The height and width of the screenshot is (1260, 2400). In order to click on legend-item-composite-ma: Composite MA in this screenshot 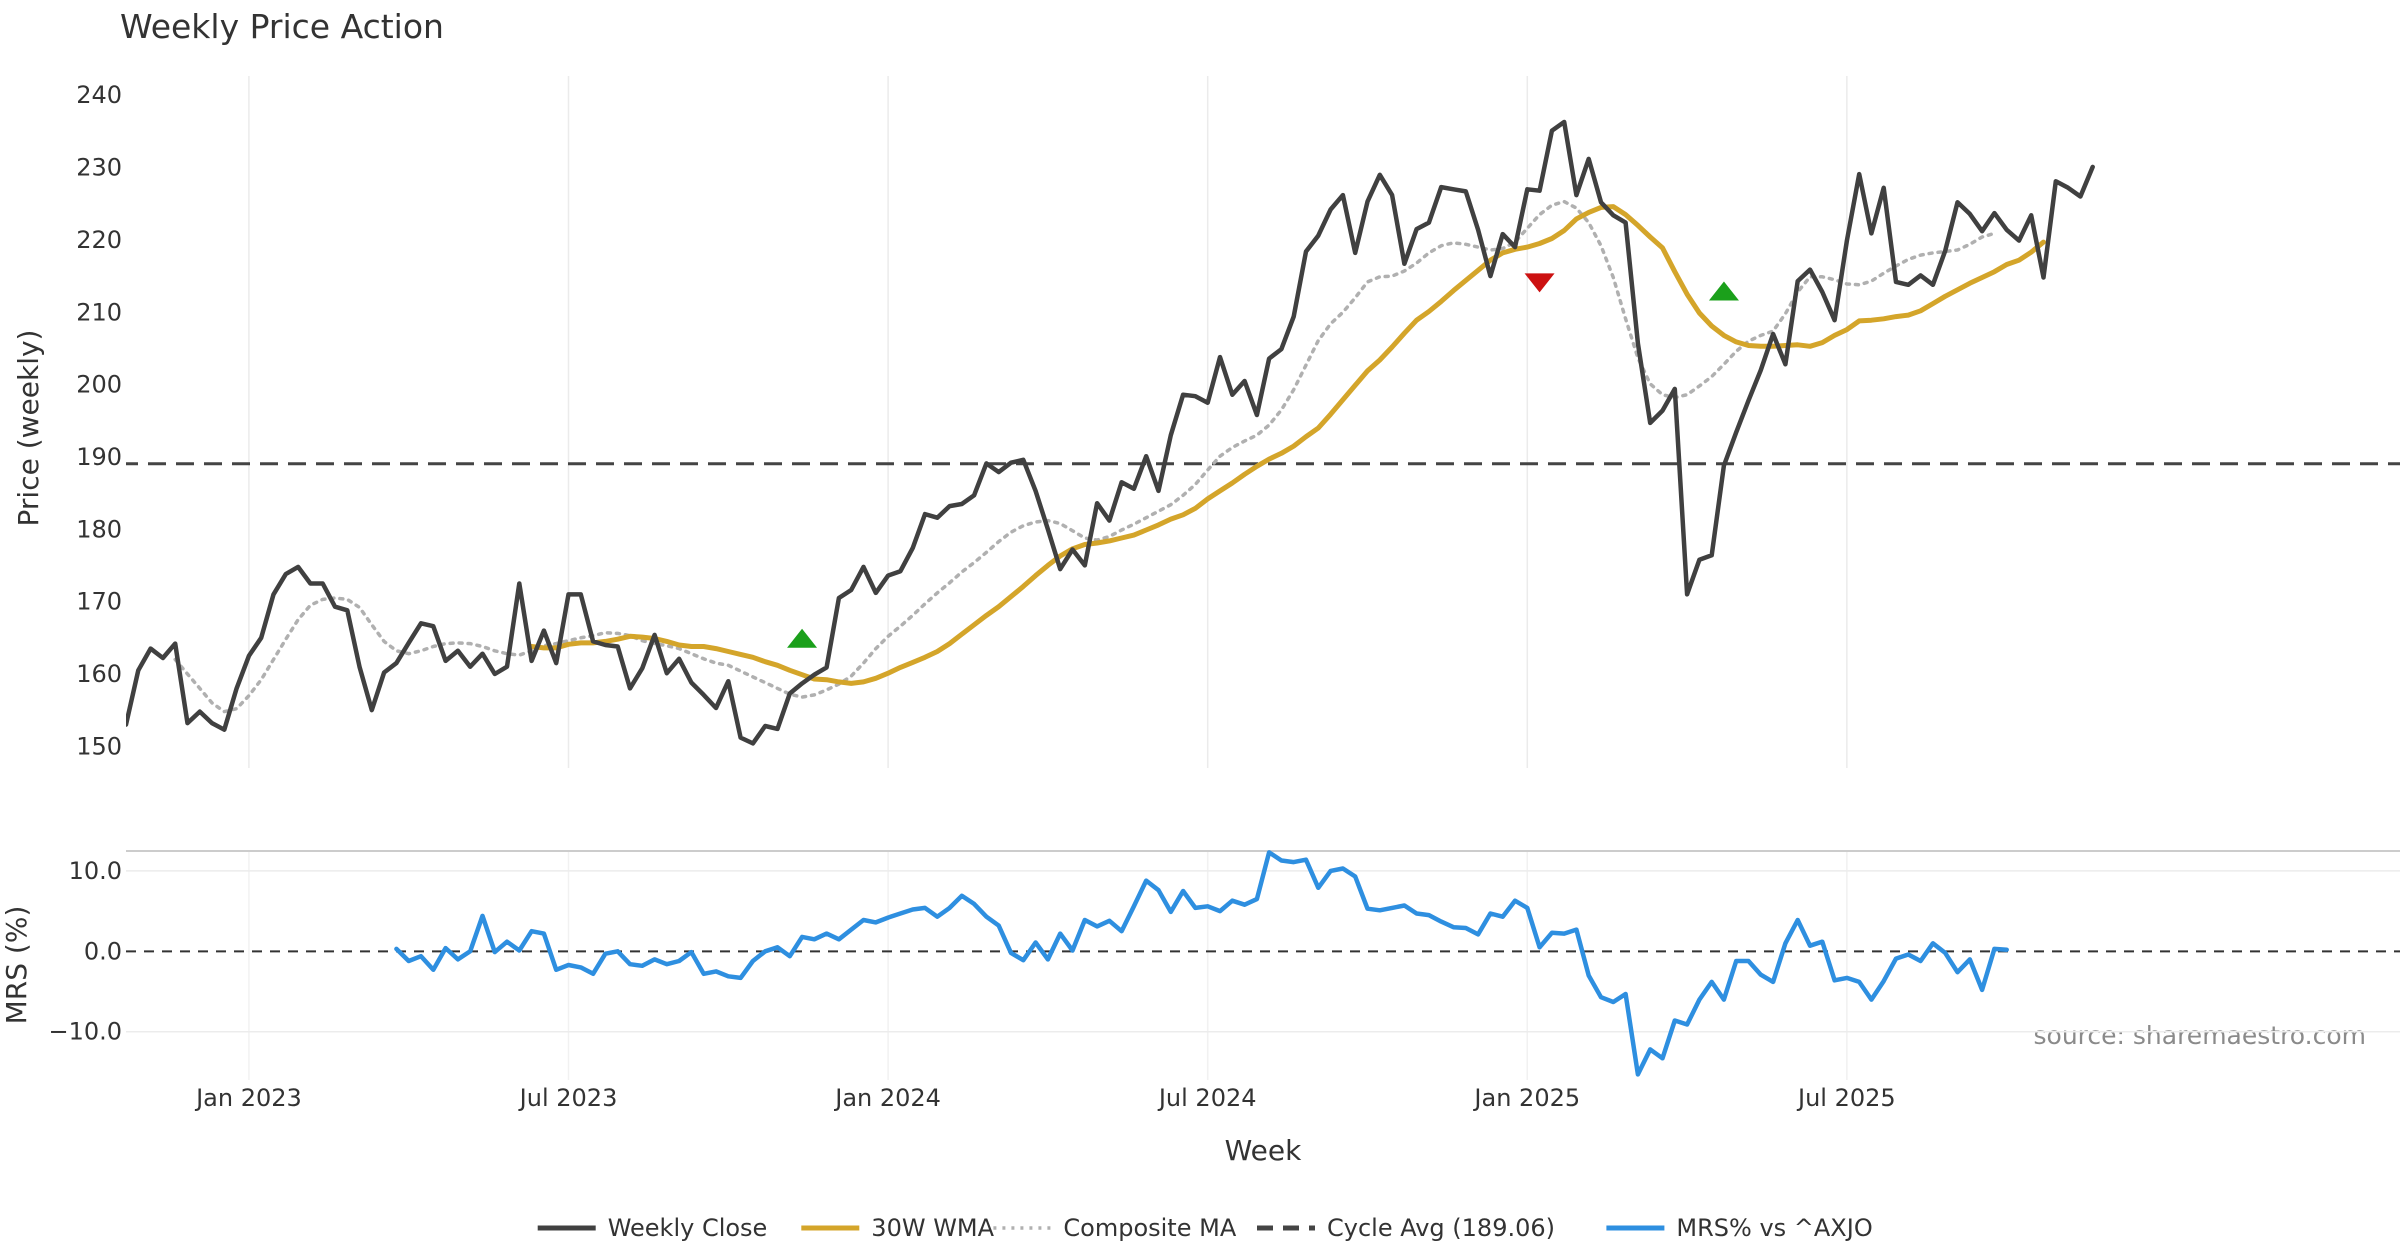, I will do `click(1115, 1228)`.